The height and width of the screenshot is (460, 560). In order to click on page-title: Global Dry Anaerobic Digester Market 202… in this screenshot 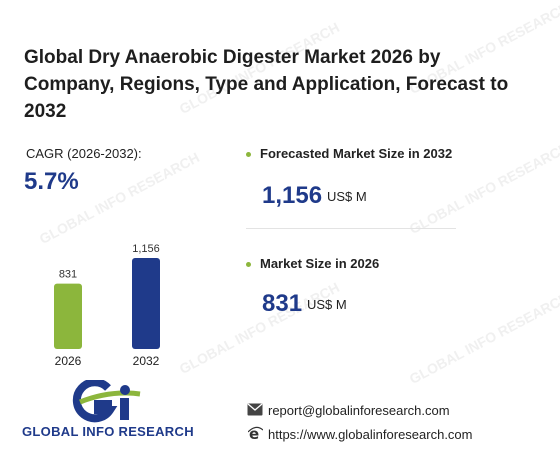, I will do `click(266, 84)`.